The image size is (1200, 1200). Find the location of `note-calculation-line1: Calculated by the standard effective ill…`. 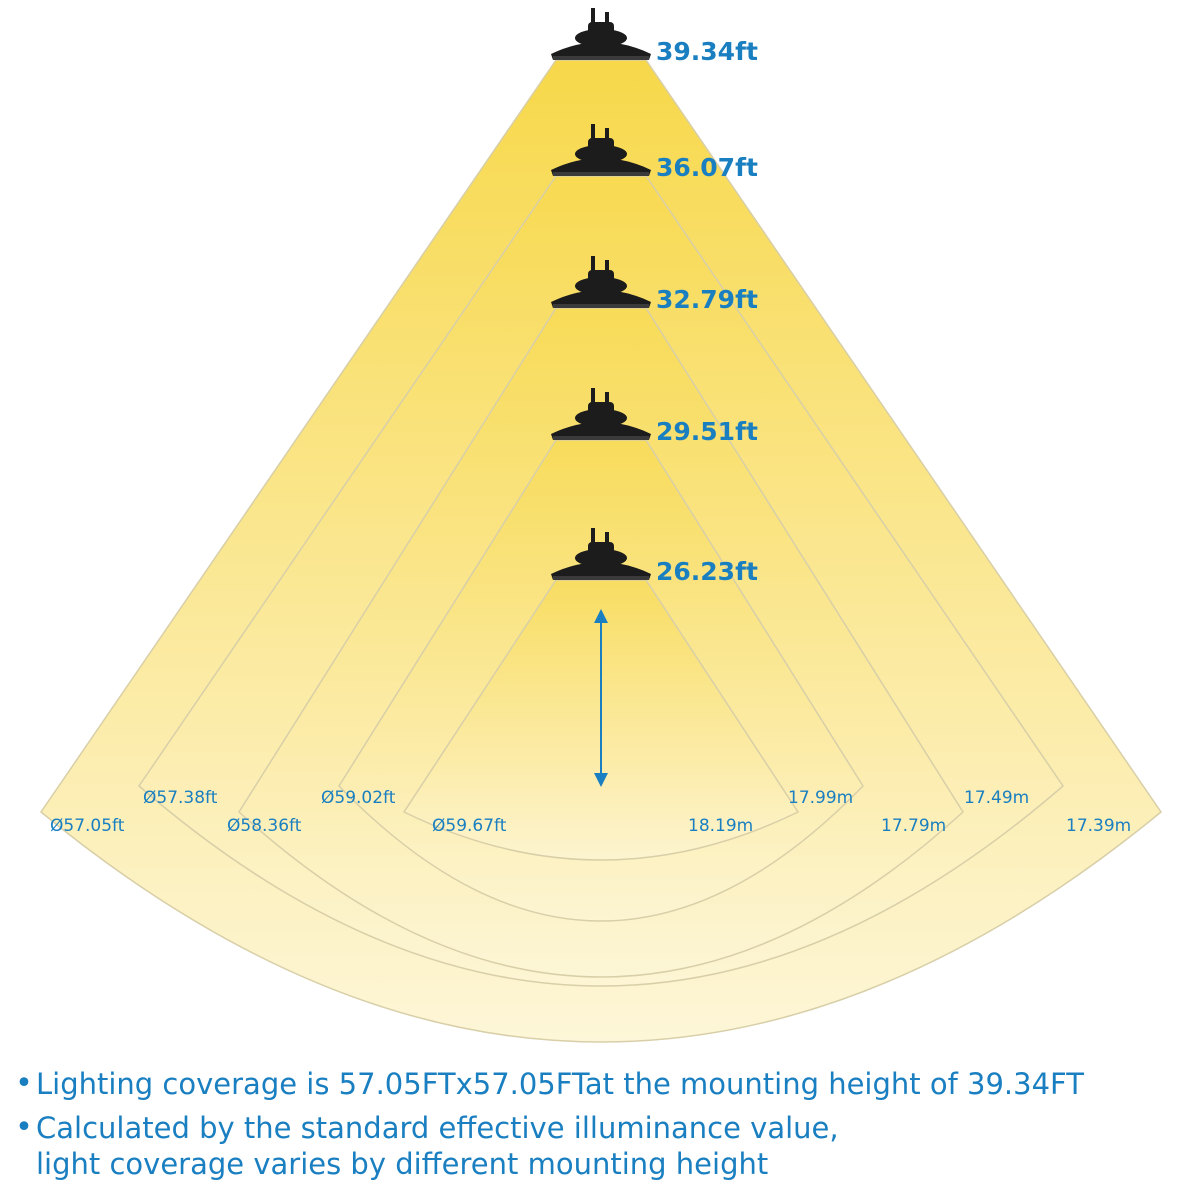

note-calculation-line1: Calculated by the standard effective ill… is located at coordinates (437, 1128).